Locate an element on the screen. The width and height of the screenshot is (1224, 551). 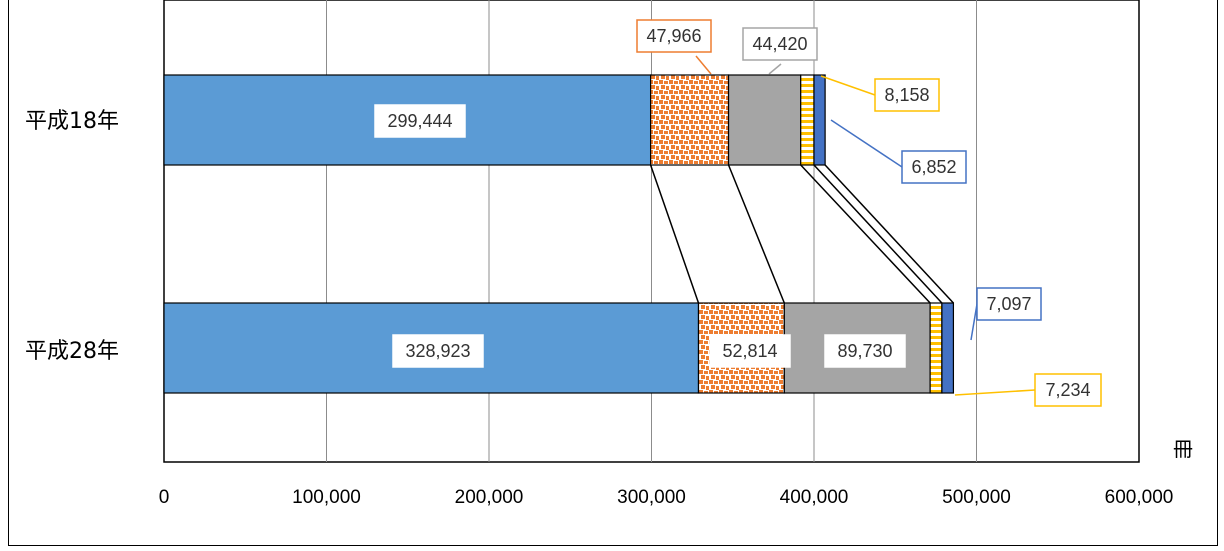
x-tick-label: 400,000 is located at coordinates (814, 497).